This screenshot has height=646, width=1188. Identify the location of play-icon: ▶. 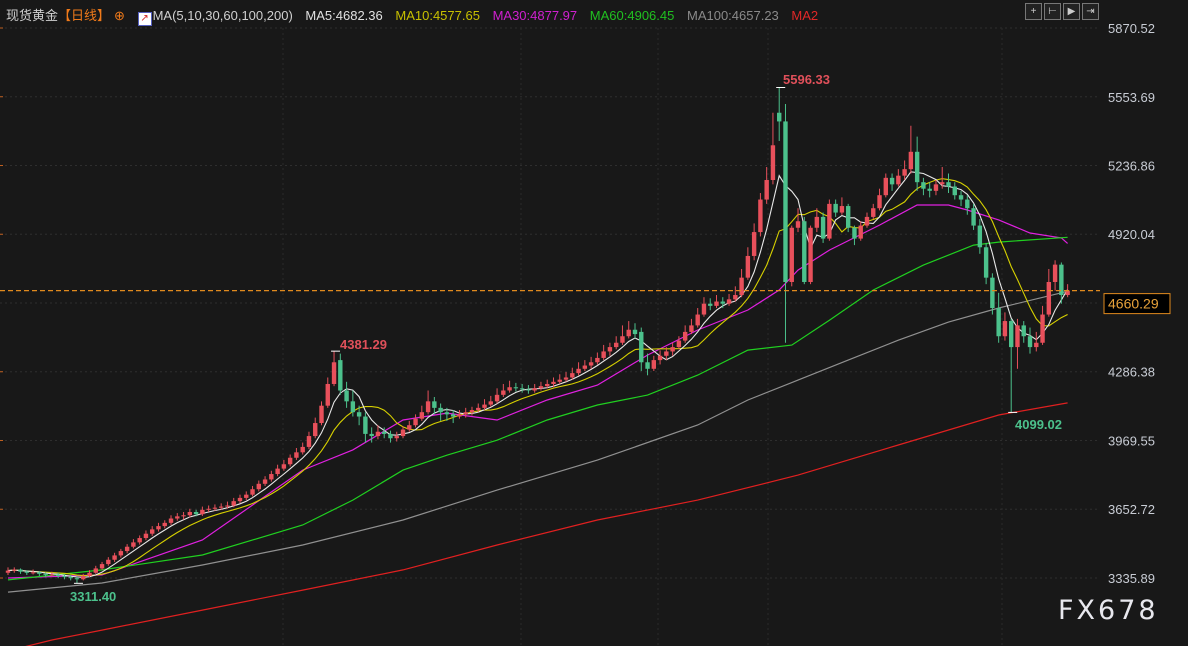
(1071, 11).